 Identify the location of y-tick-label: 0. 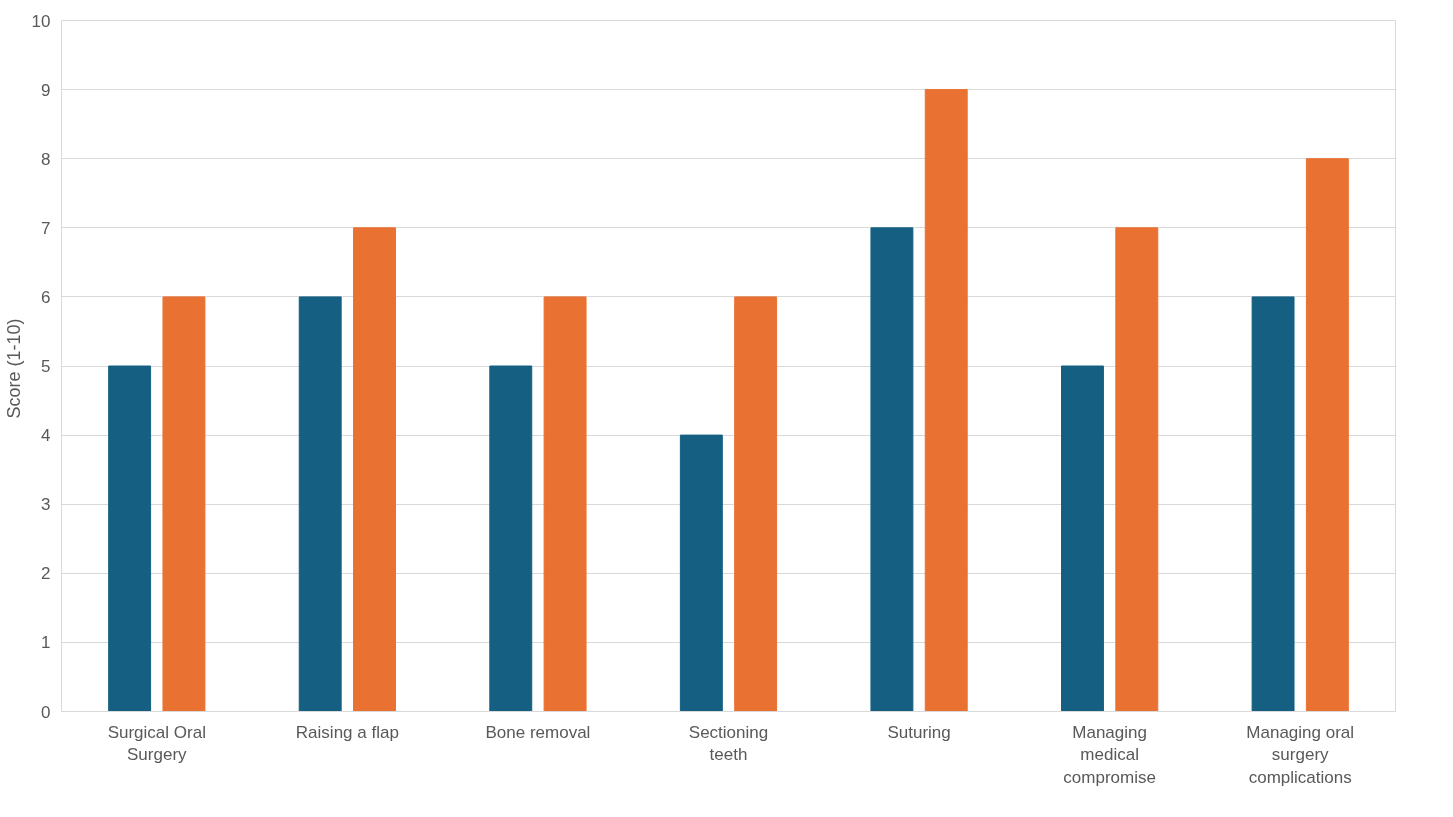
(46, 712).